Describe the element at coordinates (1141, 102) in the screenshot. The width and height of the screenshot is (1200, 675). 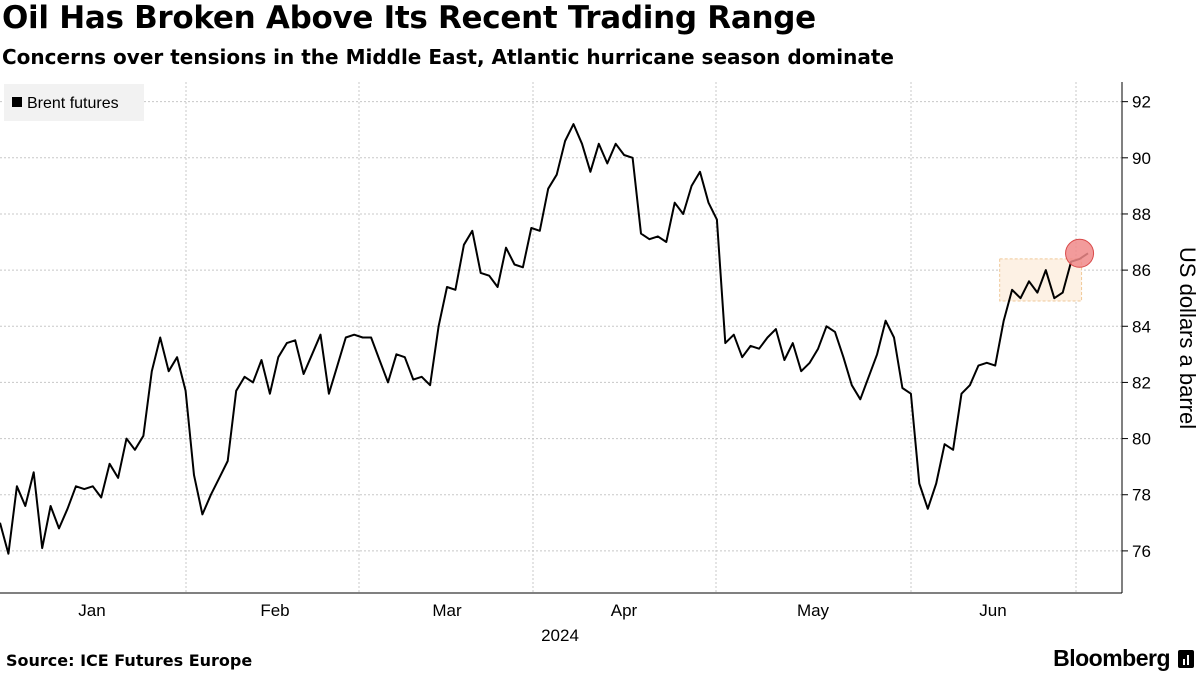
I see `y-tick-label: 92` at that location.